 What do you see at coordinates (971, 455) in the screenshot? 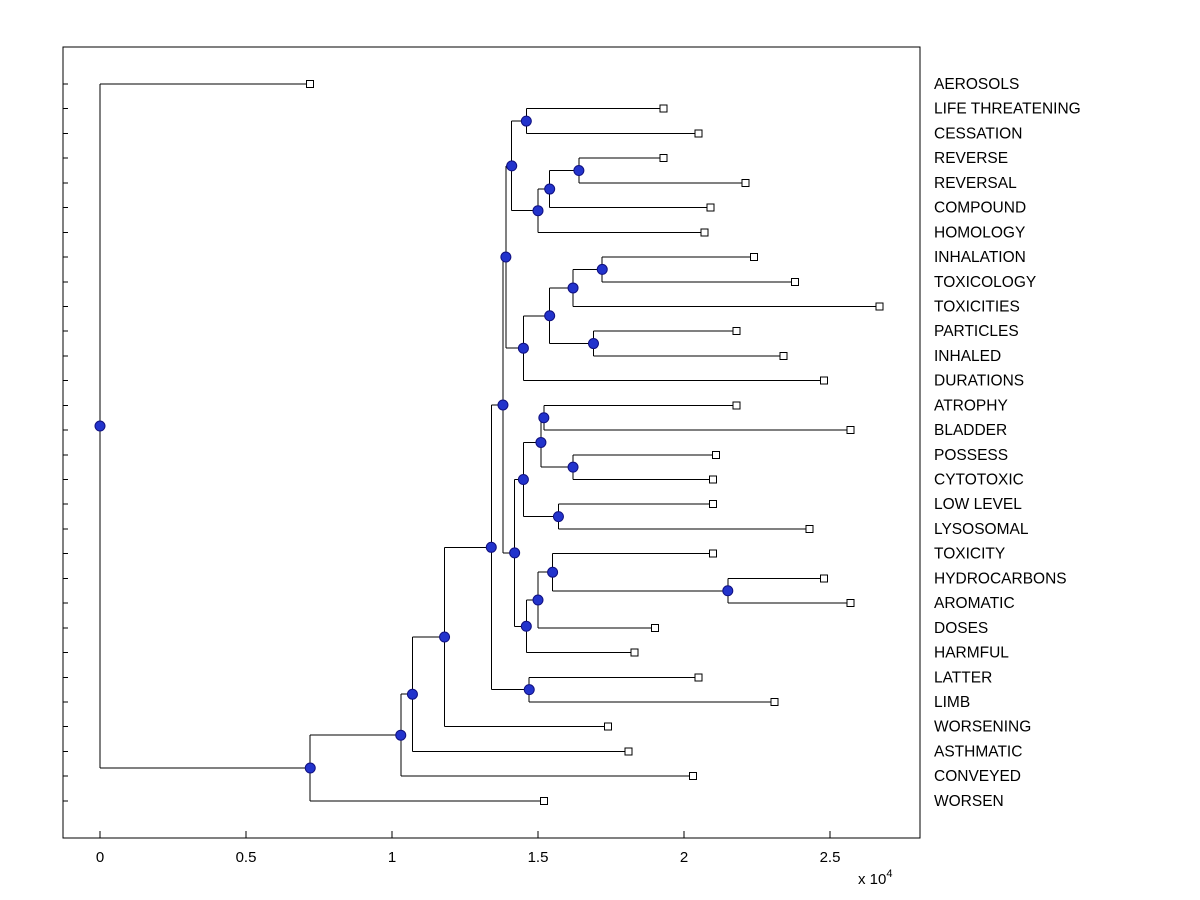
I see `leaf-label: POSSESS` at bounding box center [971, 455].